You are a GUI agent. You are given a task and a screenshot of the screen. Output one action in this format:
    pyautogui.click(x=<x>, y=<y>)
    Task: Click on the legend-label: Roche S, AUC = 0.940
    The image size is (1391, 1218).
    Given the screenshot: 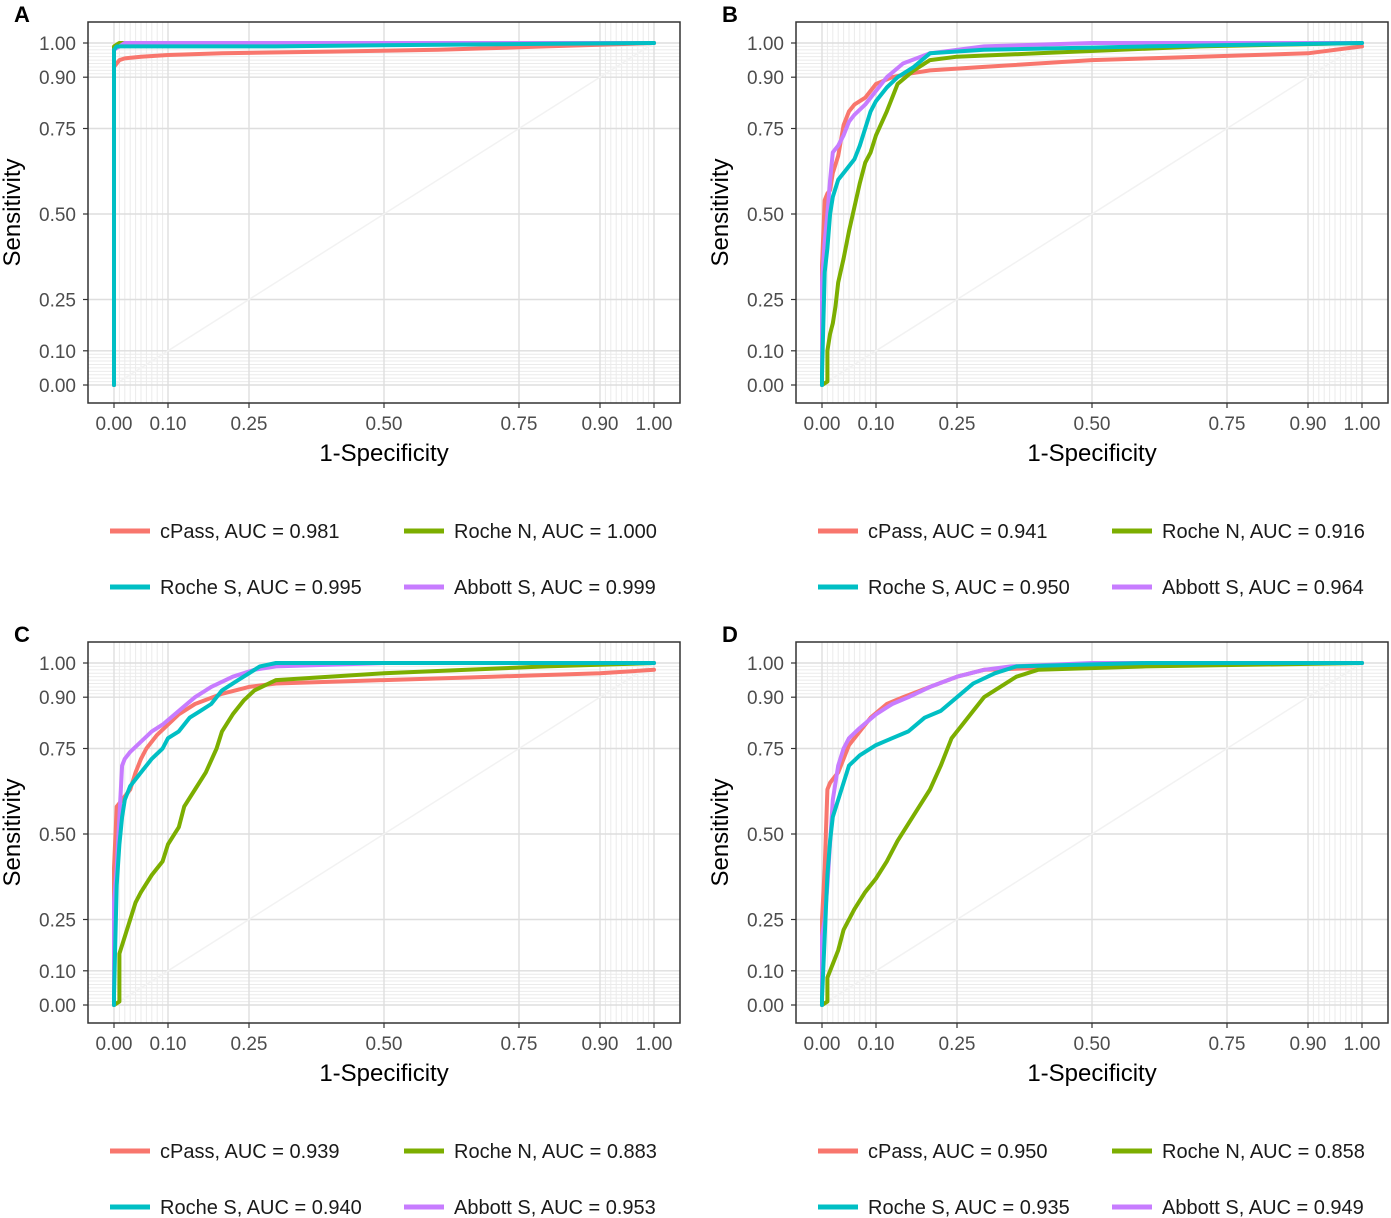 What is the action you would take?
    pyautogui.click(x=261, y=1207)
    